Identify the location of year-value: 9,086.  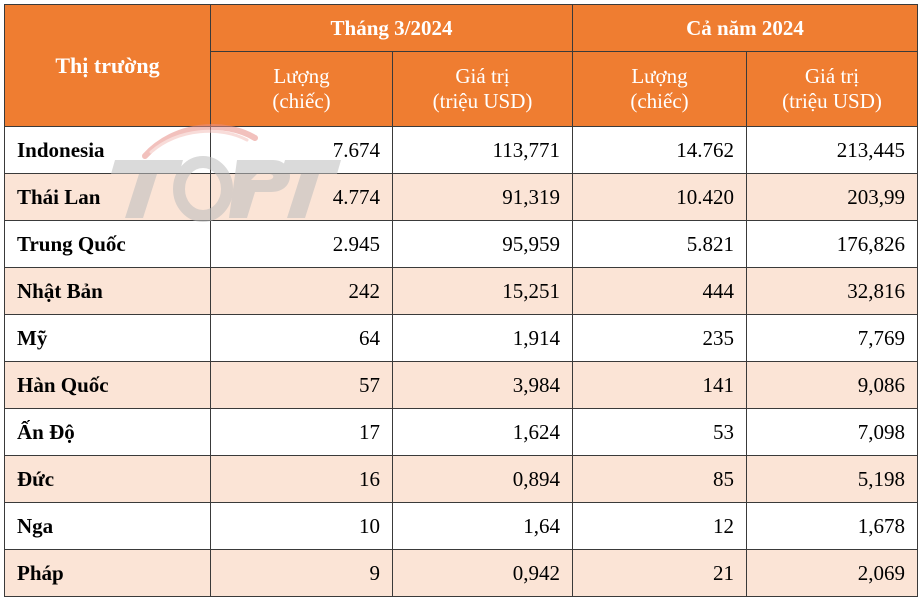
(832, 385).